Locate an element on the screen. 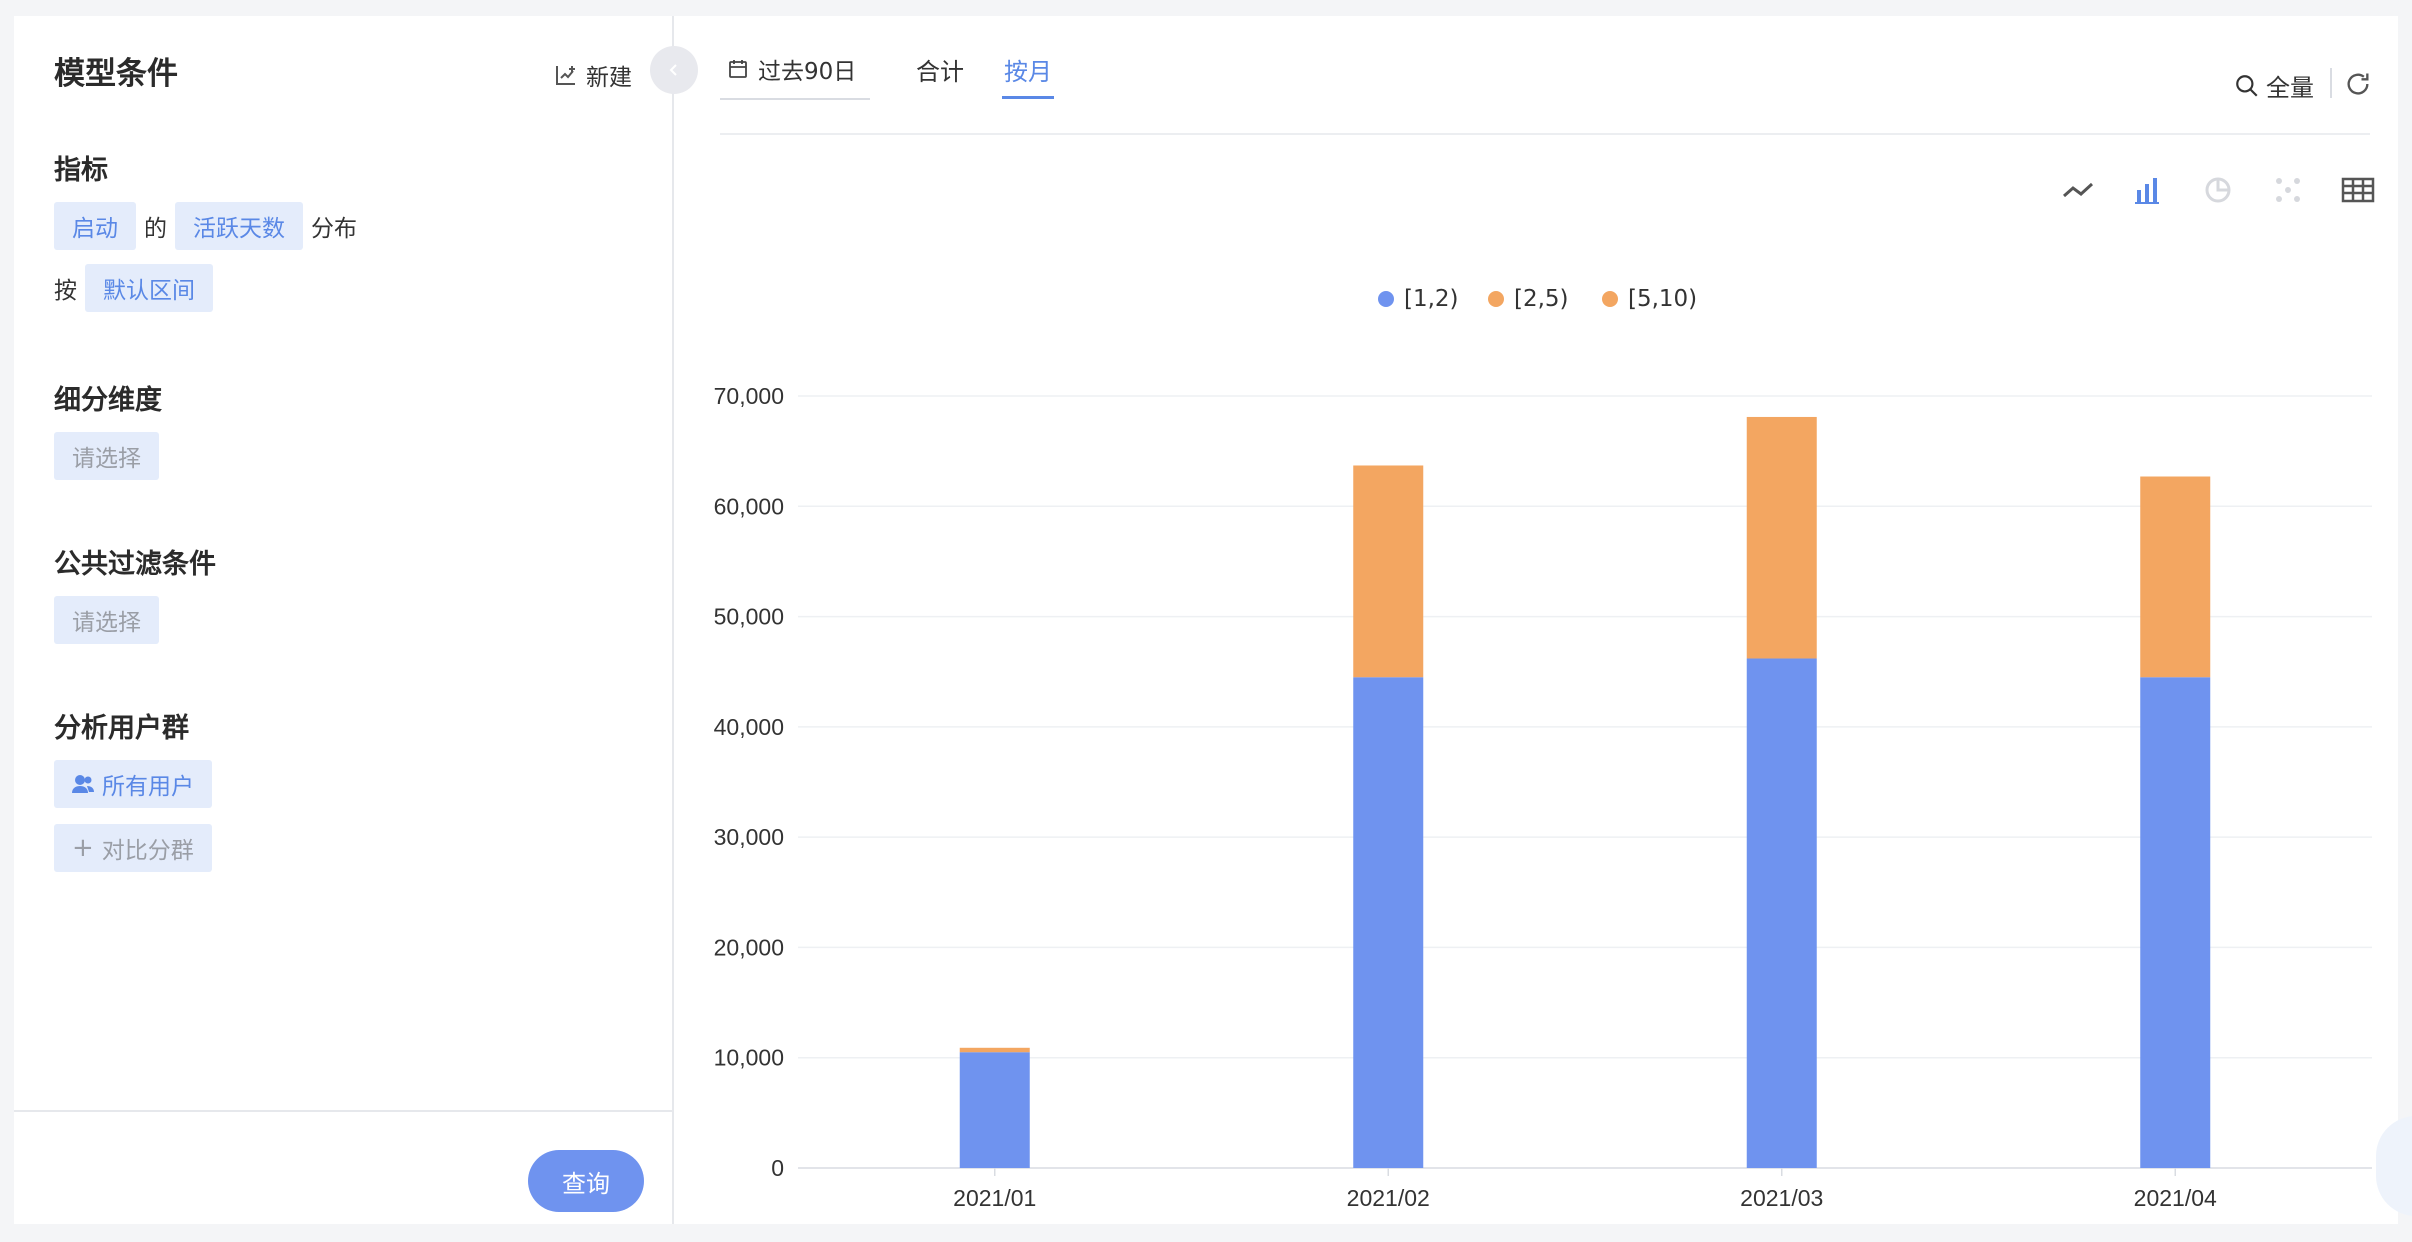 Image resolution: width=2412 pixels, height=1242 pixels. scatter-chart-icon is located at coordinates (2288, 190).